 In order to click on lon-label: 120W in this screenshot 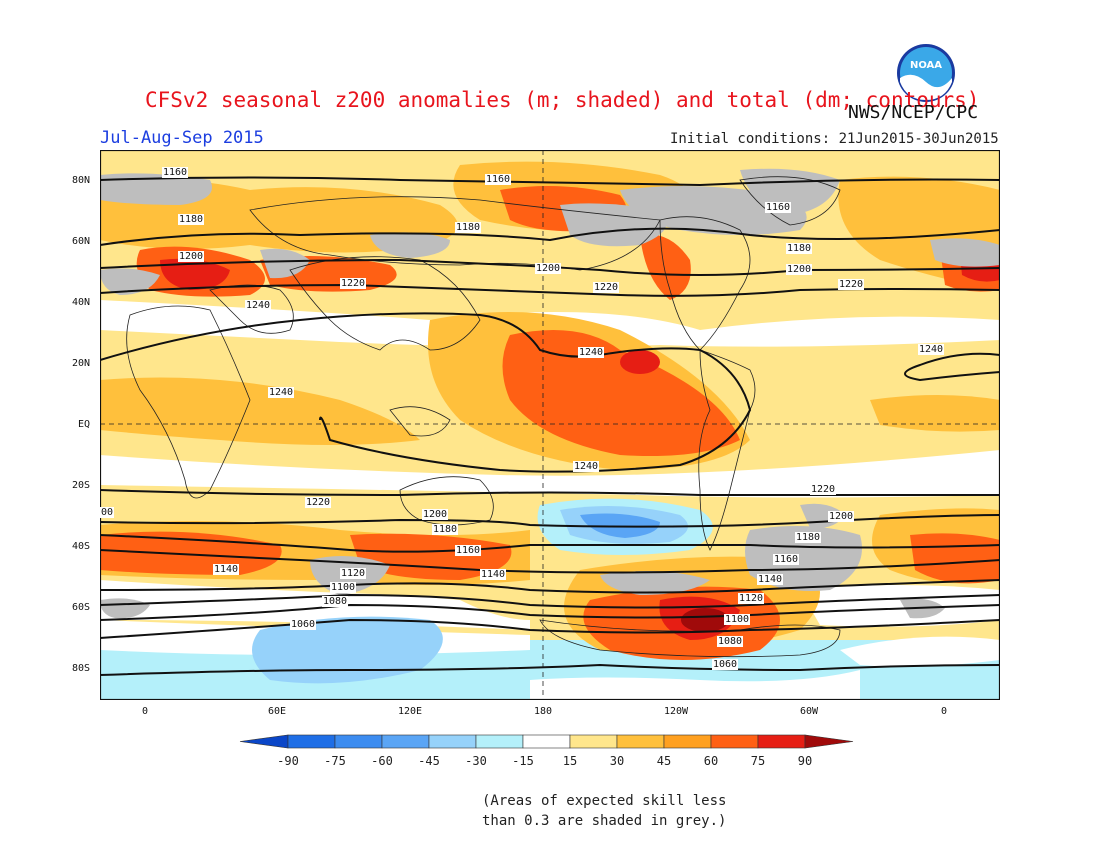, I will do `click(676, 711)`.